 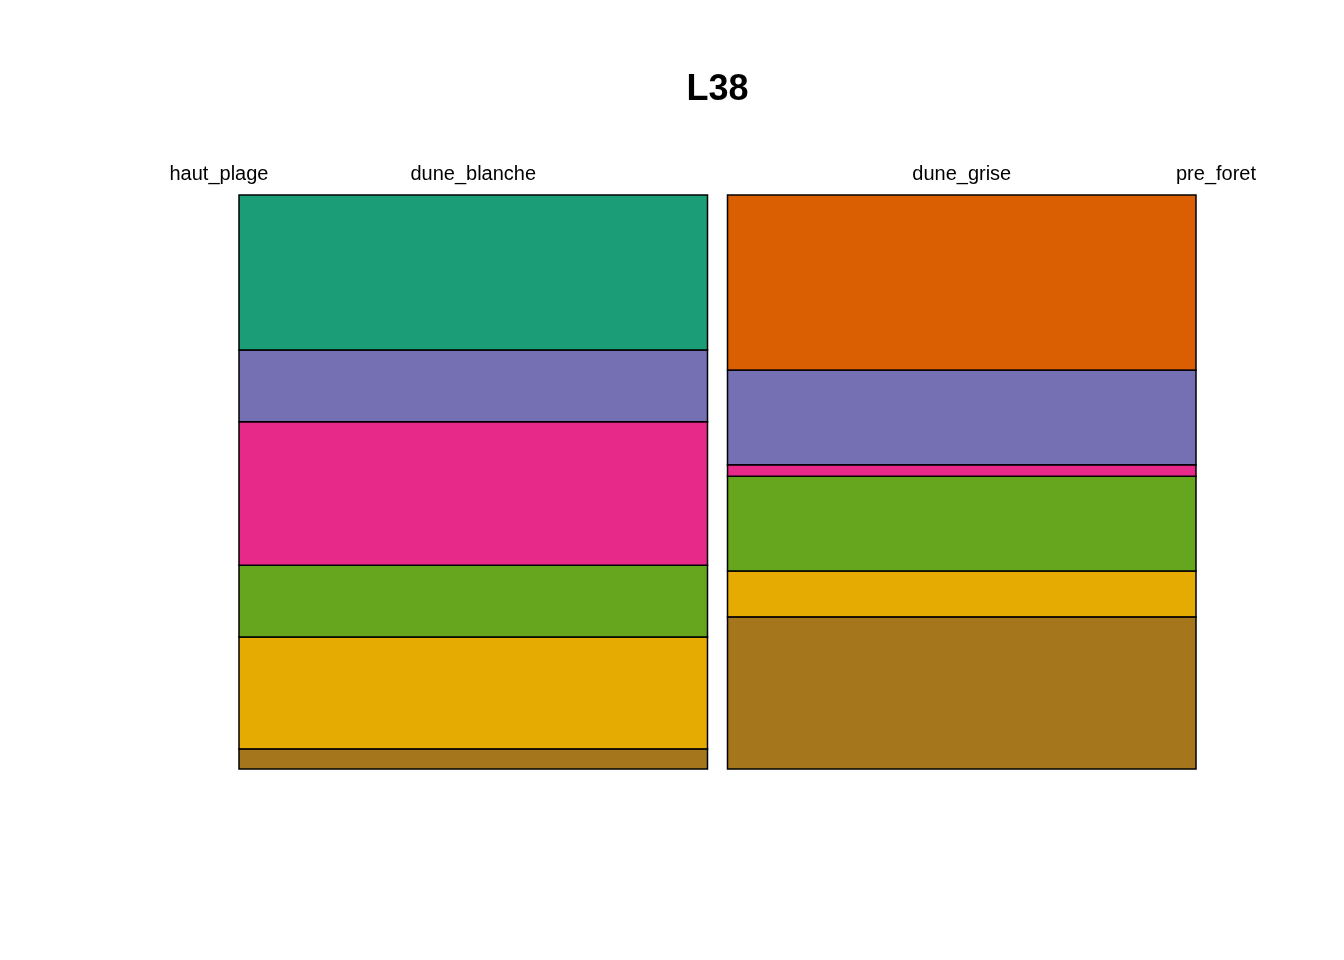 What do you see at coordinates (1216, 173) in the screenshot?
I see `x-tick-label: pre_foret` at bounding box center [1216, 173].